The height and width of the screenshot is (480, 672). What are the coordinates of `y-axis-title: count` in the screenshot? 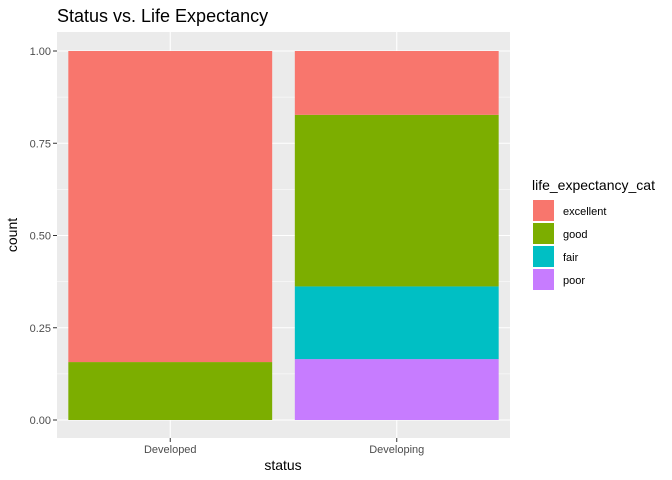 It's located at (12, 235).